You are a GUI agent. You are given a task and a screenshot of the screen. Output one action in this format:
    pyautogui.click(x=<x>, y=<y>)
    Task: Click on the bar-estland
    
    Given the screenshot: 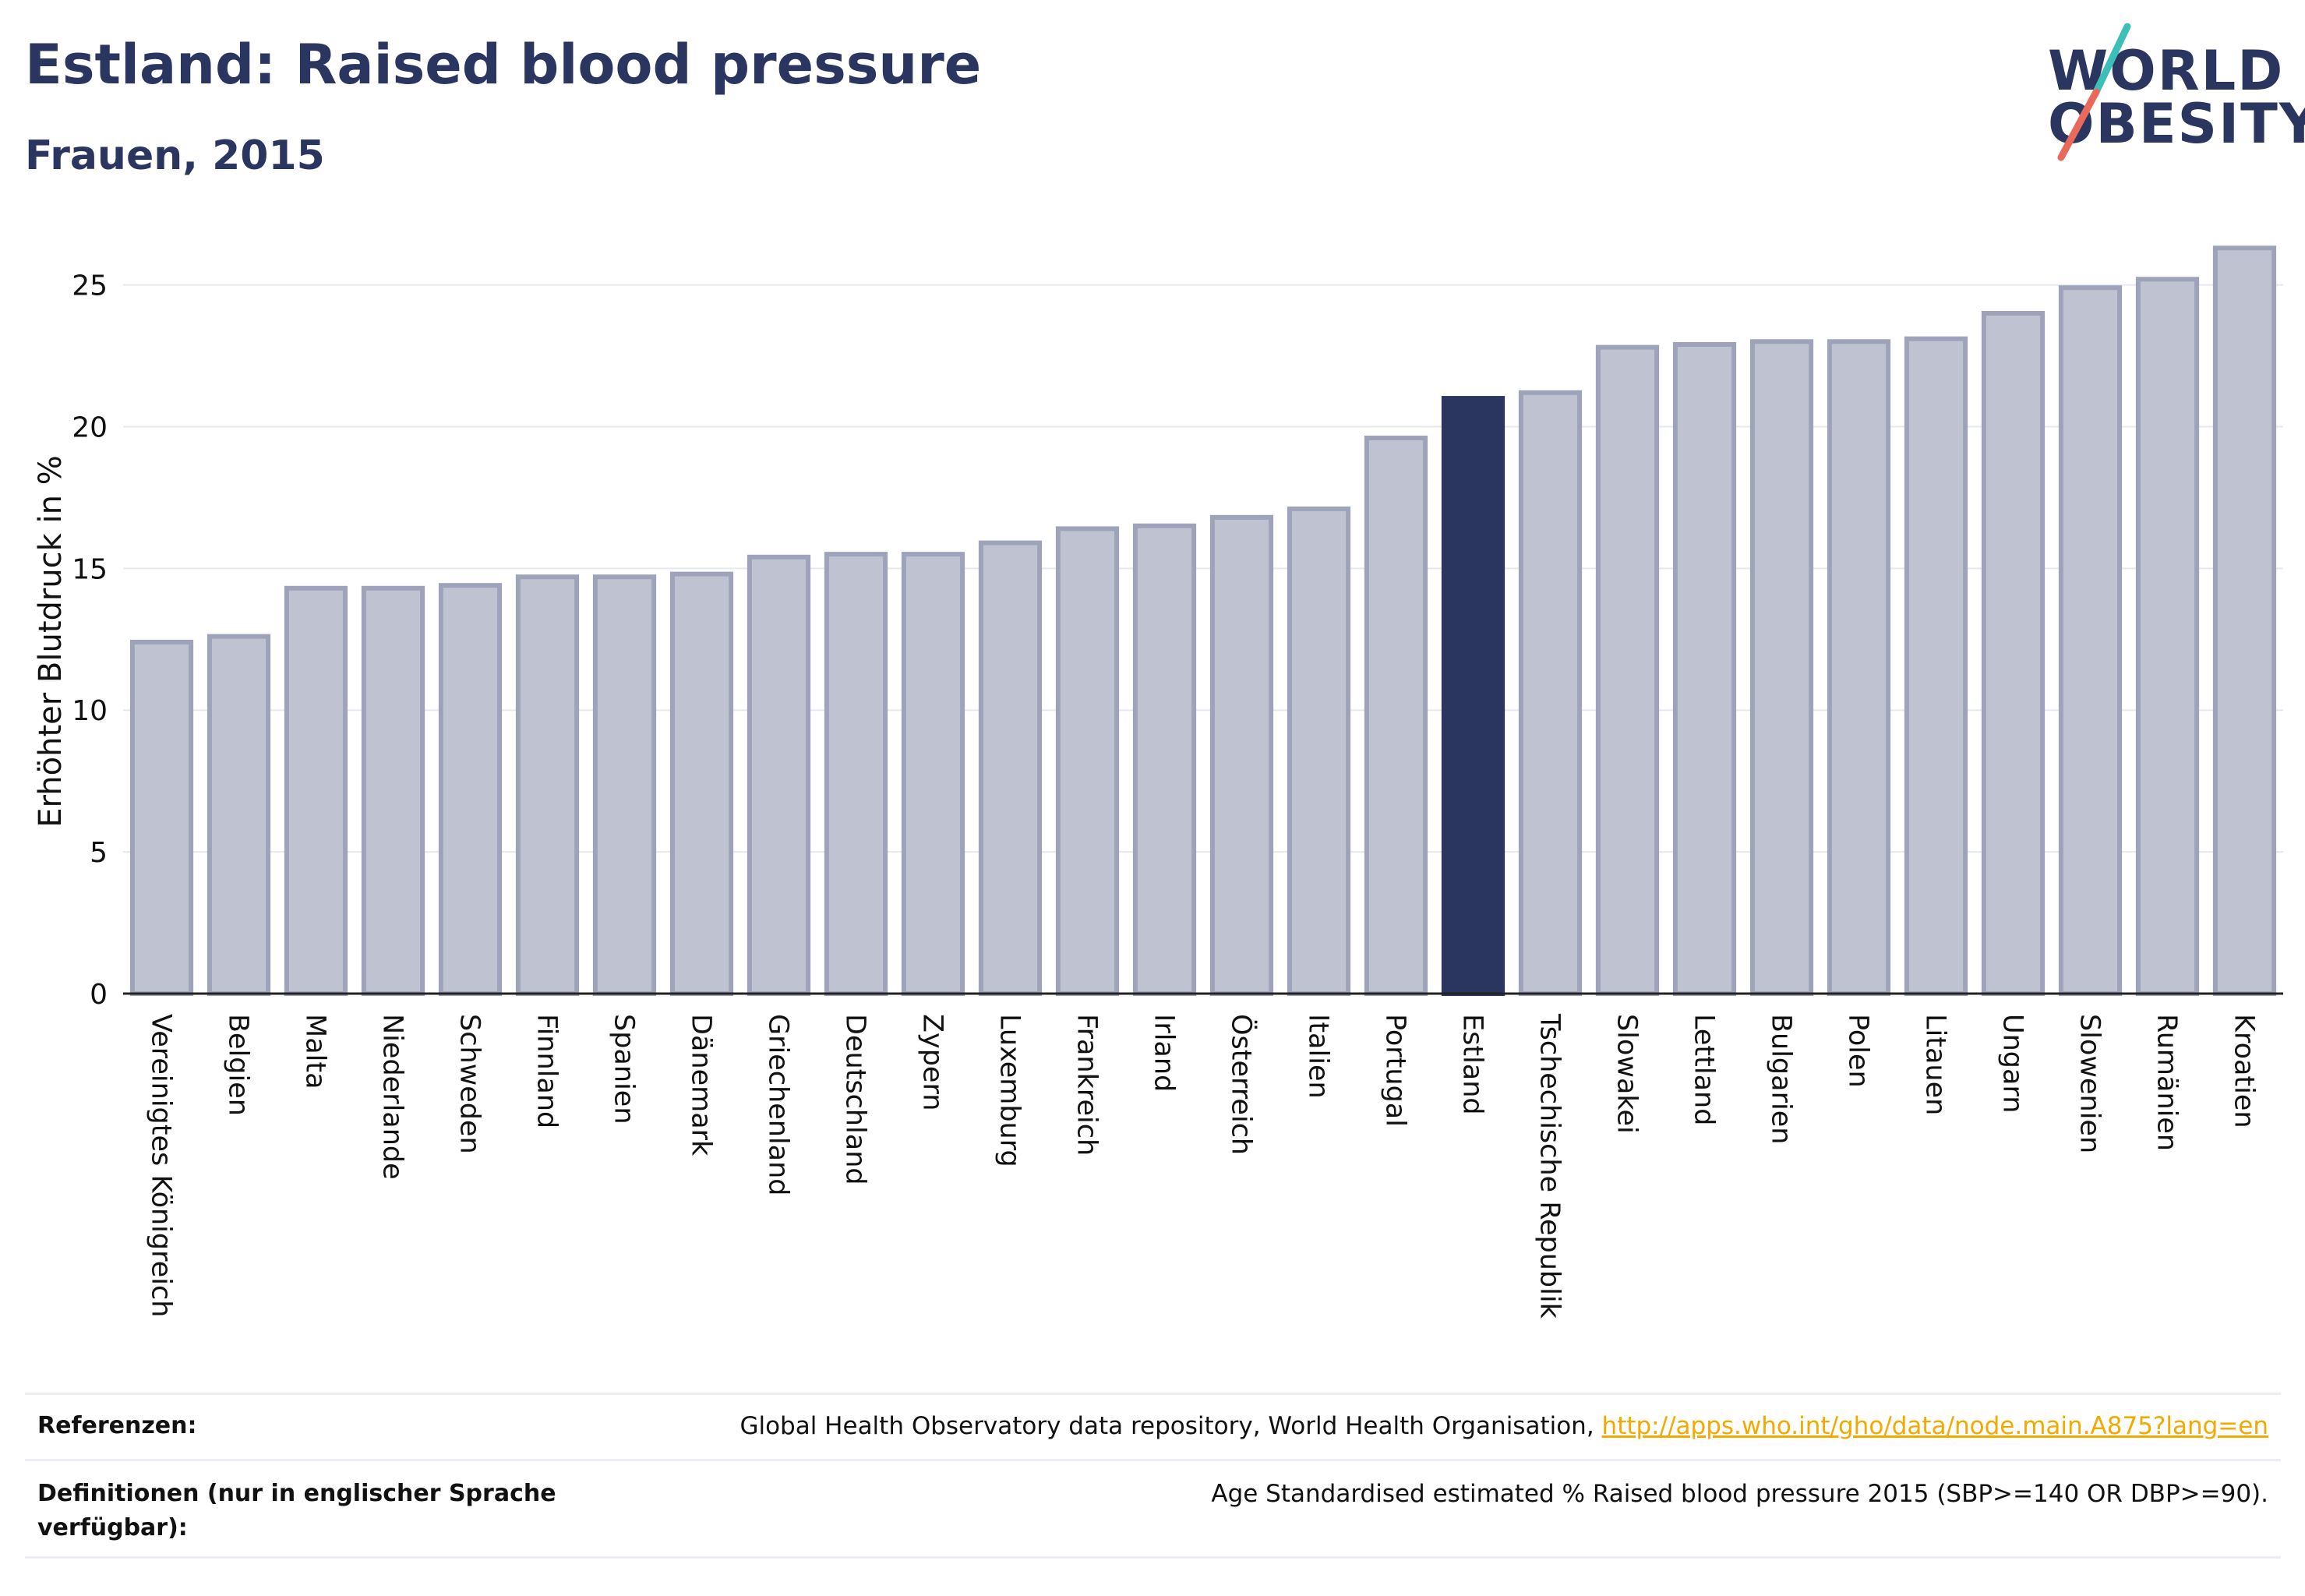 What is the action you would take?
    pyautogui.click(x=1473, y=696)
    